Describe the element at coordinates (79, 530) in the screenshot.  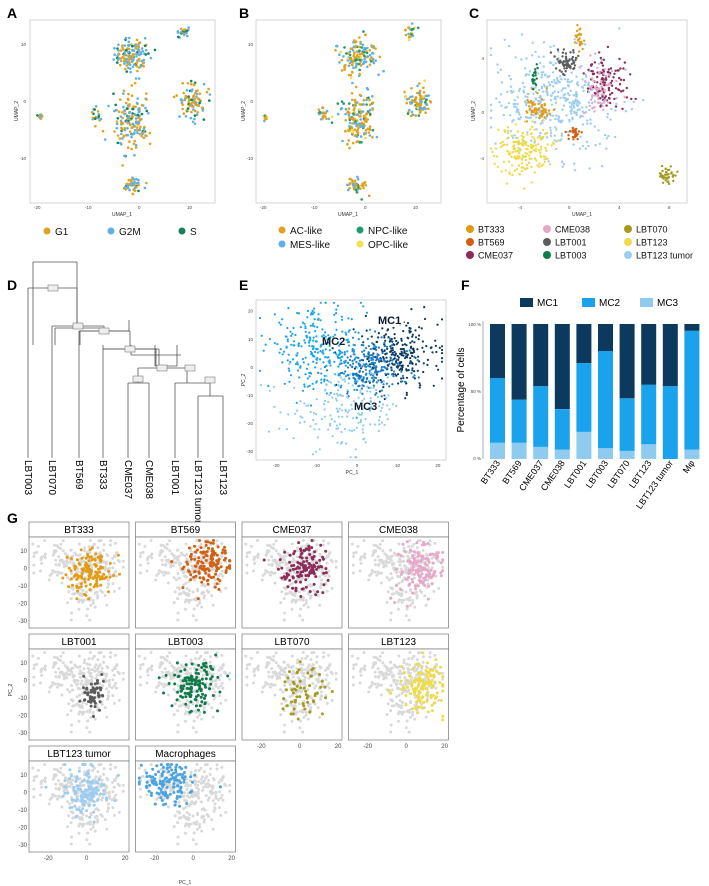
I see `facet-title: BT333` at that location.